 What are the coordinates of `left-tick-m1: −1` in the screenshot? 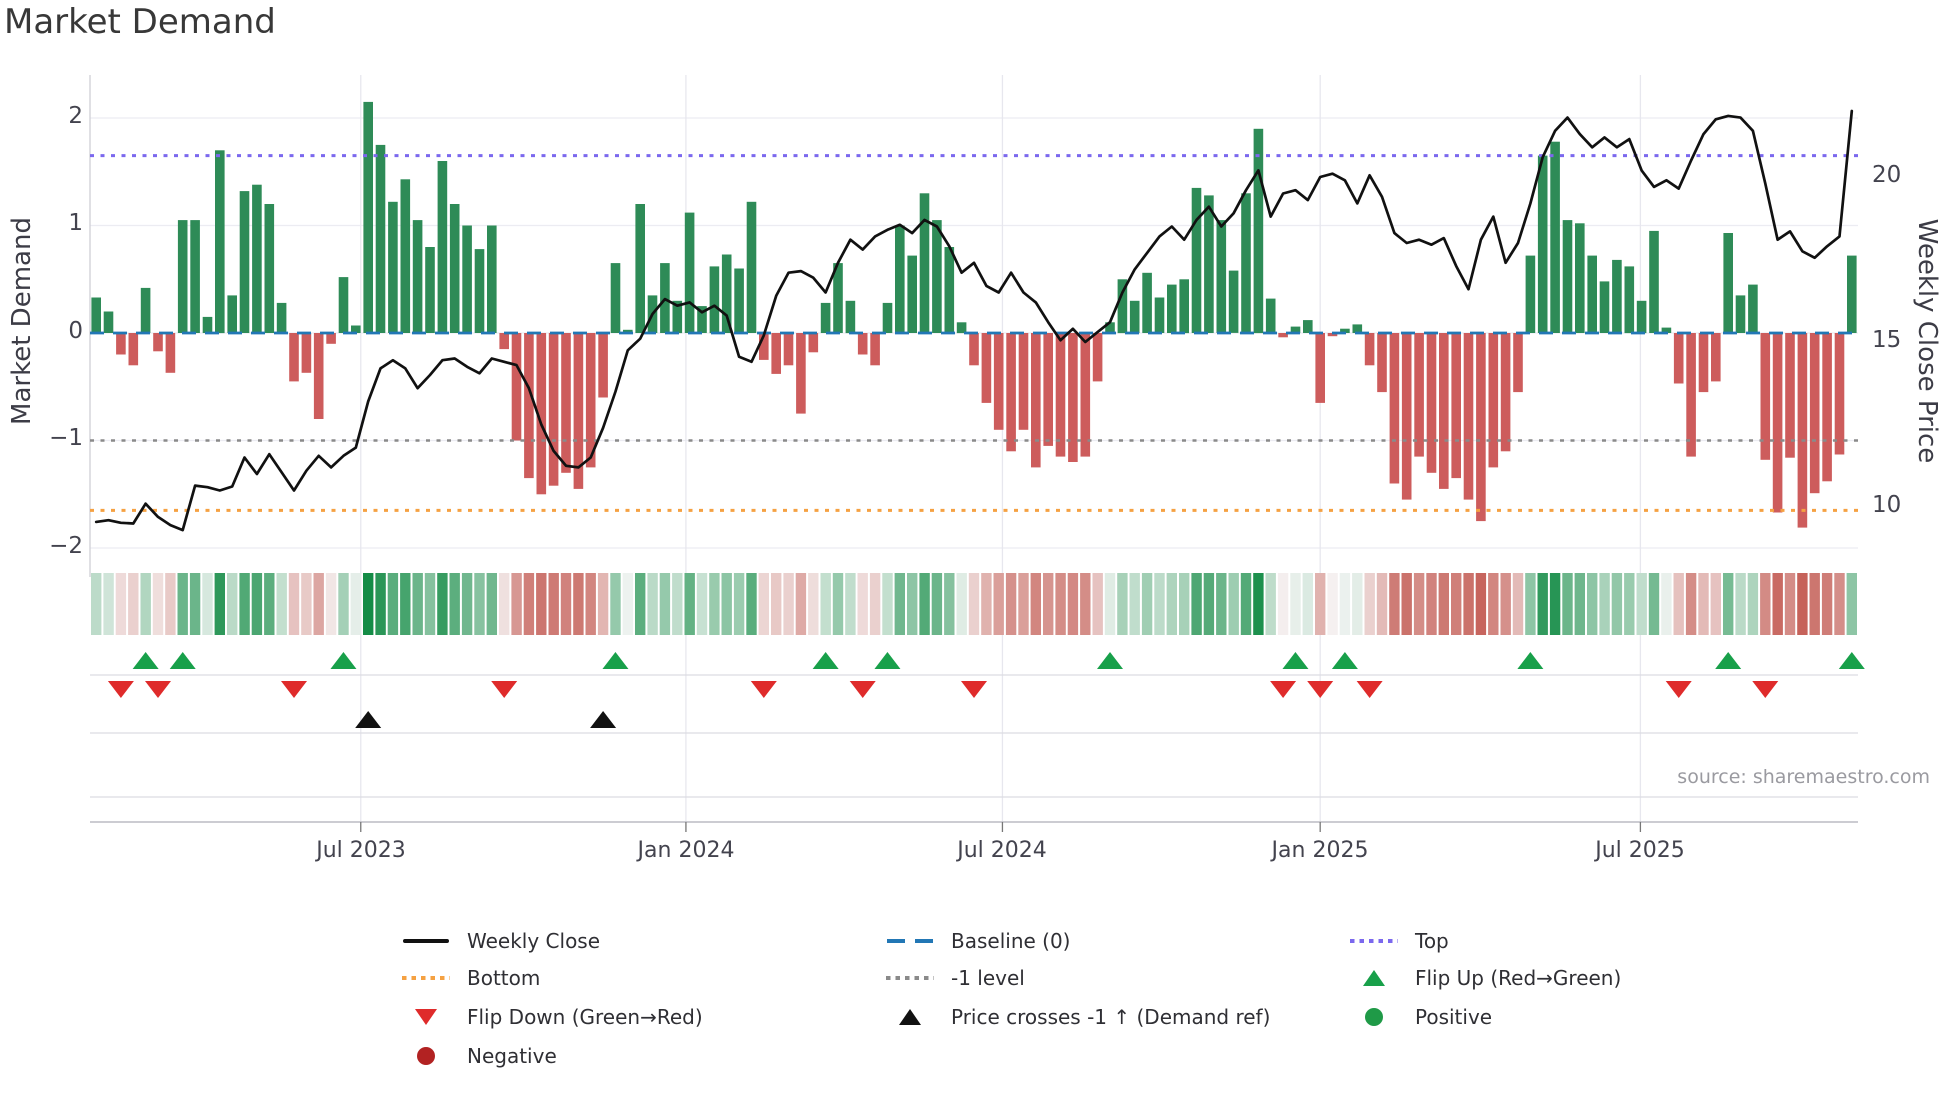 It's located at (66, 438).